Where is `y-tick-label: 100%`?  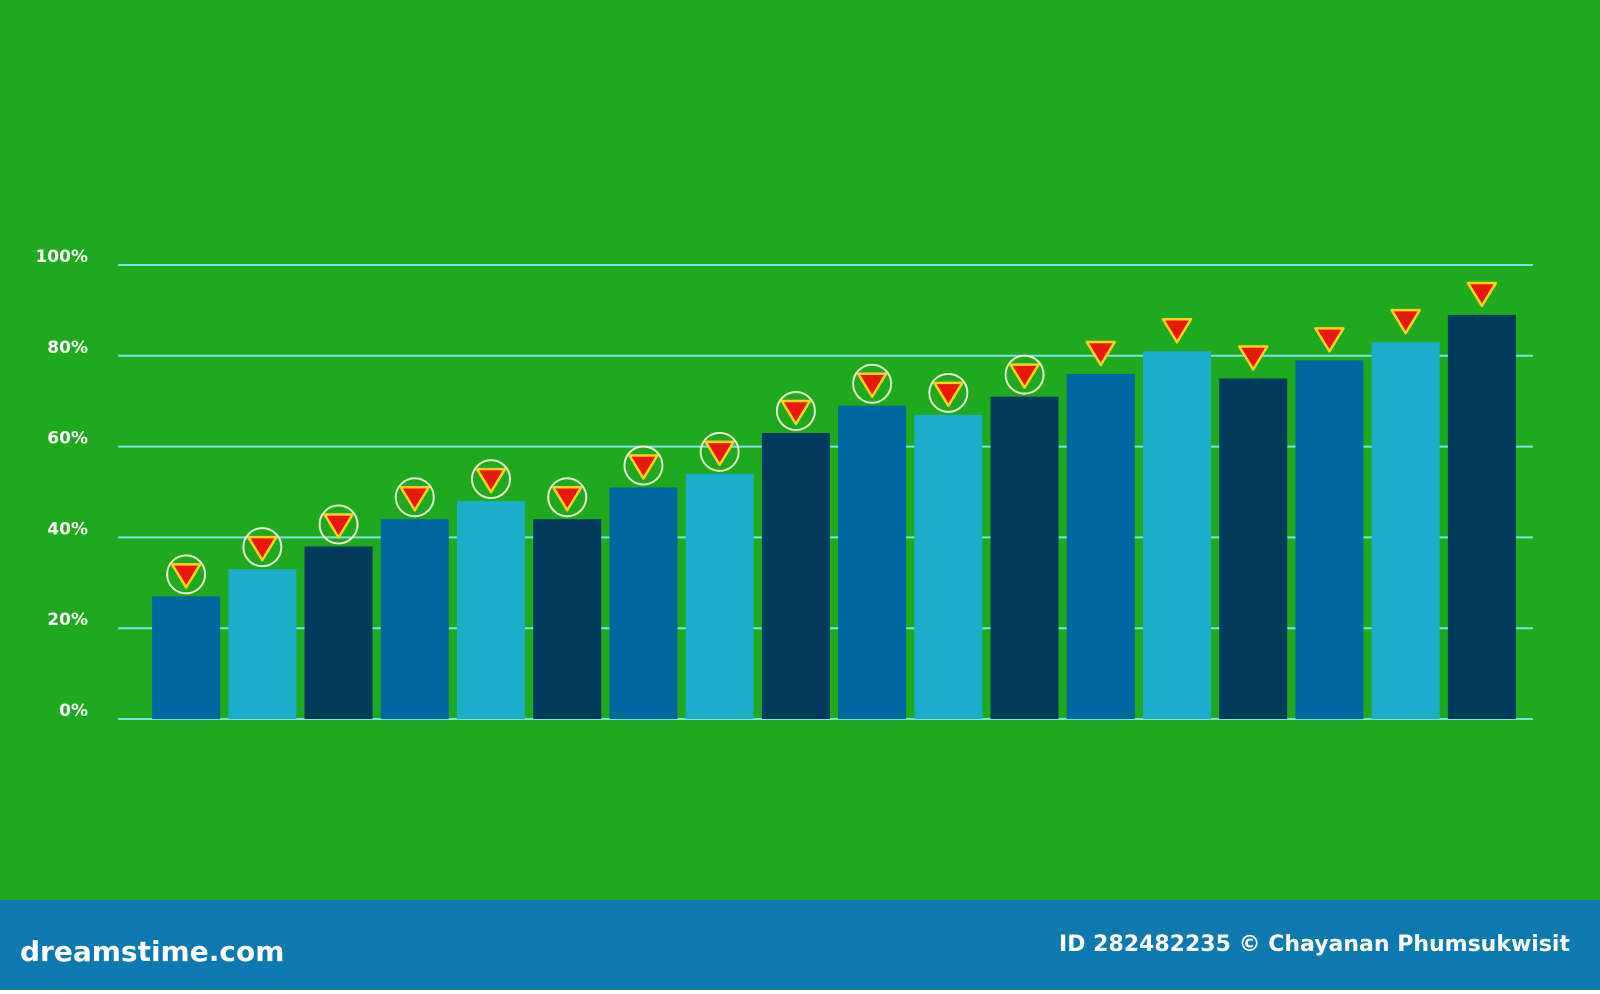 y-tick-label: 100% is located at coordinates (61, 257).